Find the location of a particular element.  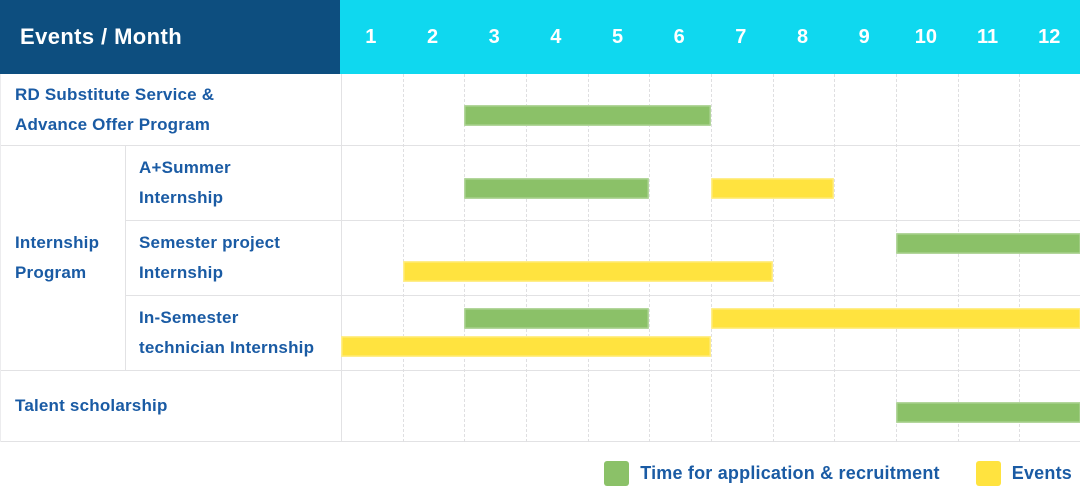

chart-legend: Time for application & recruitment Events is located at coordinates (838, 473).